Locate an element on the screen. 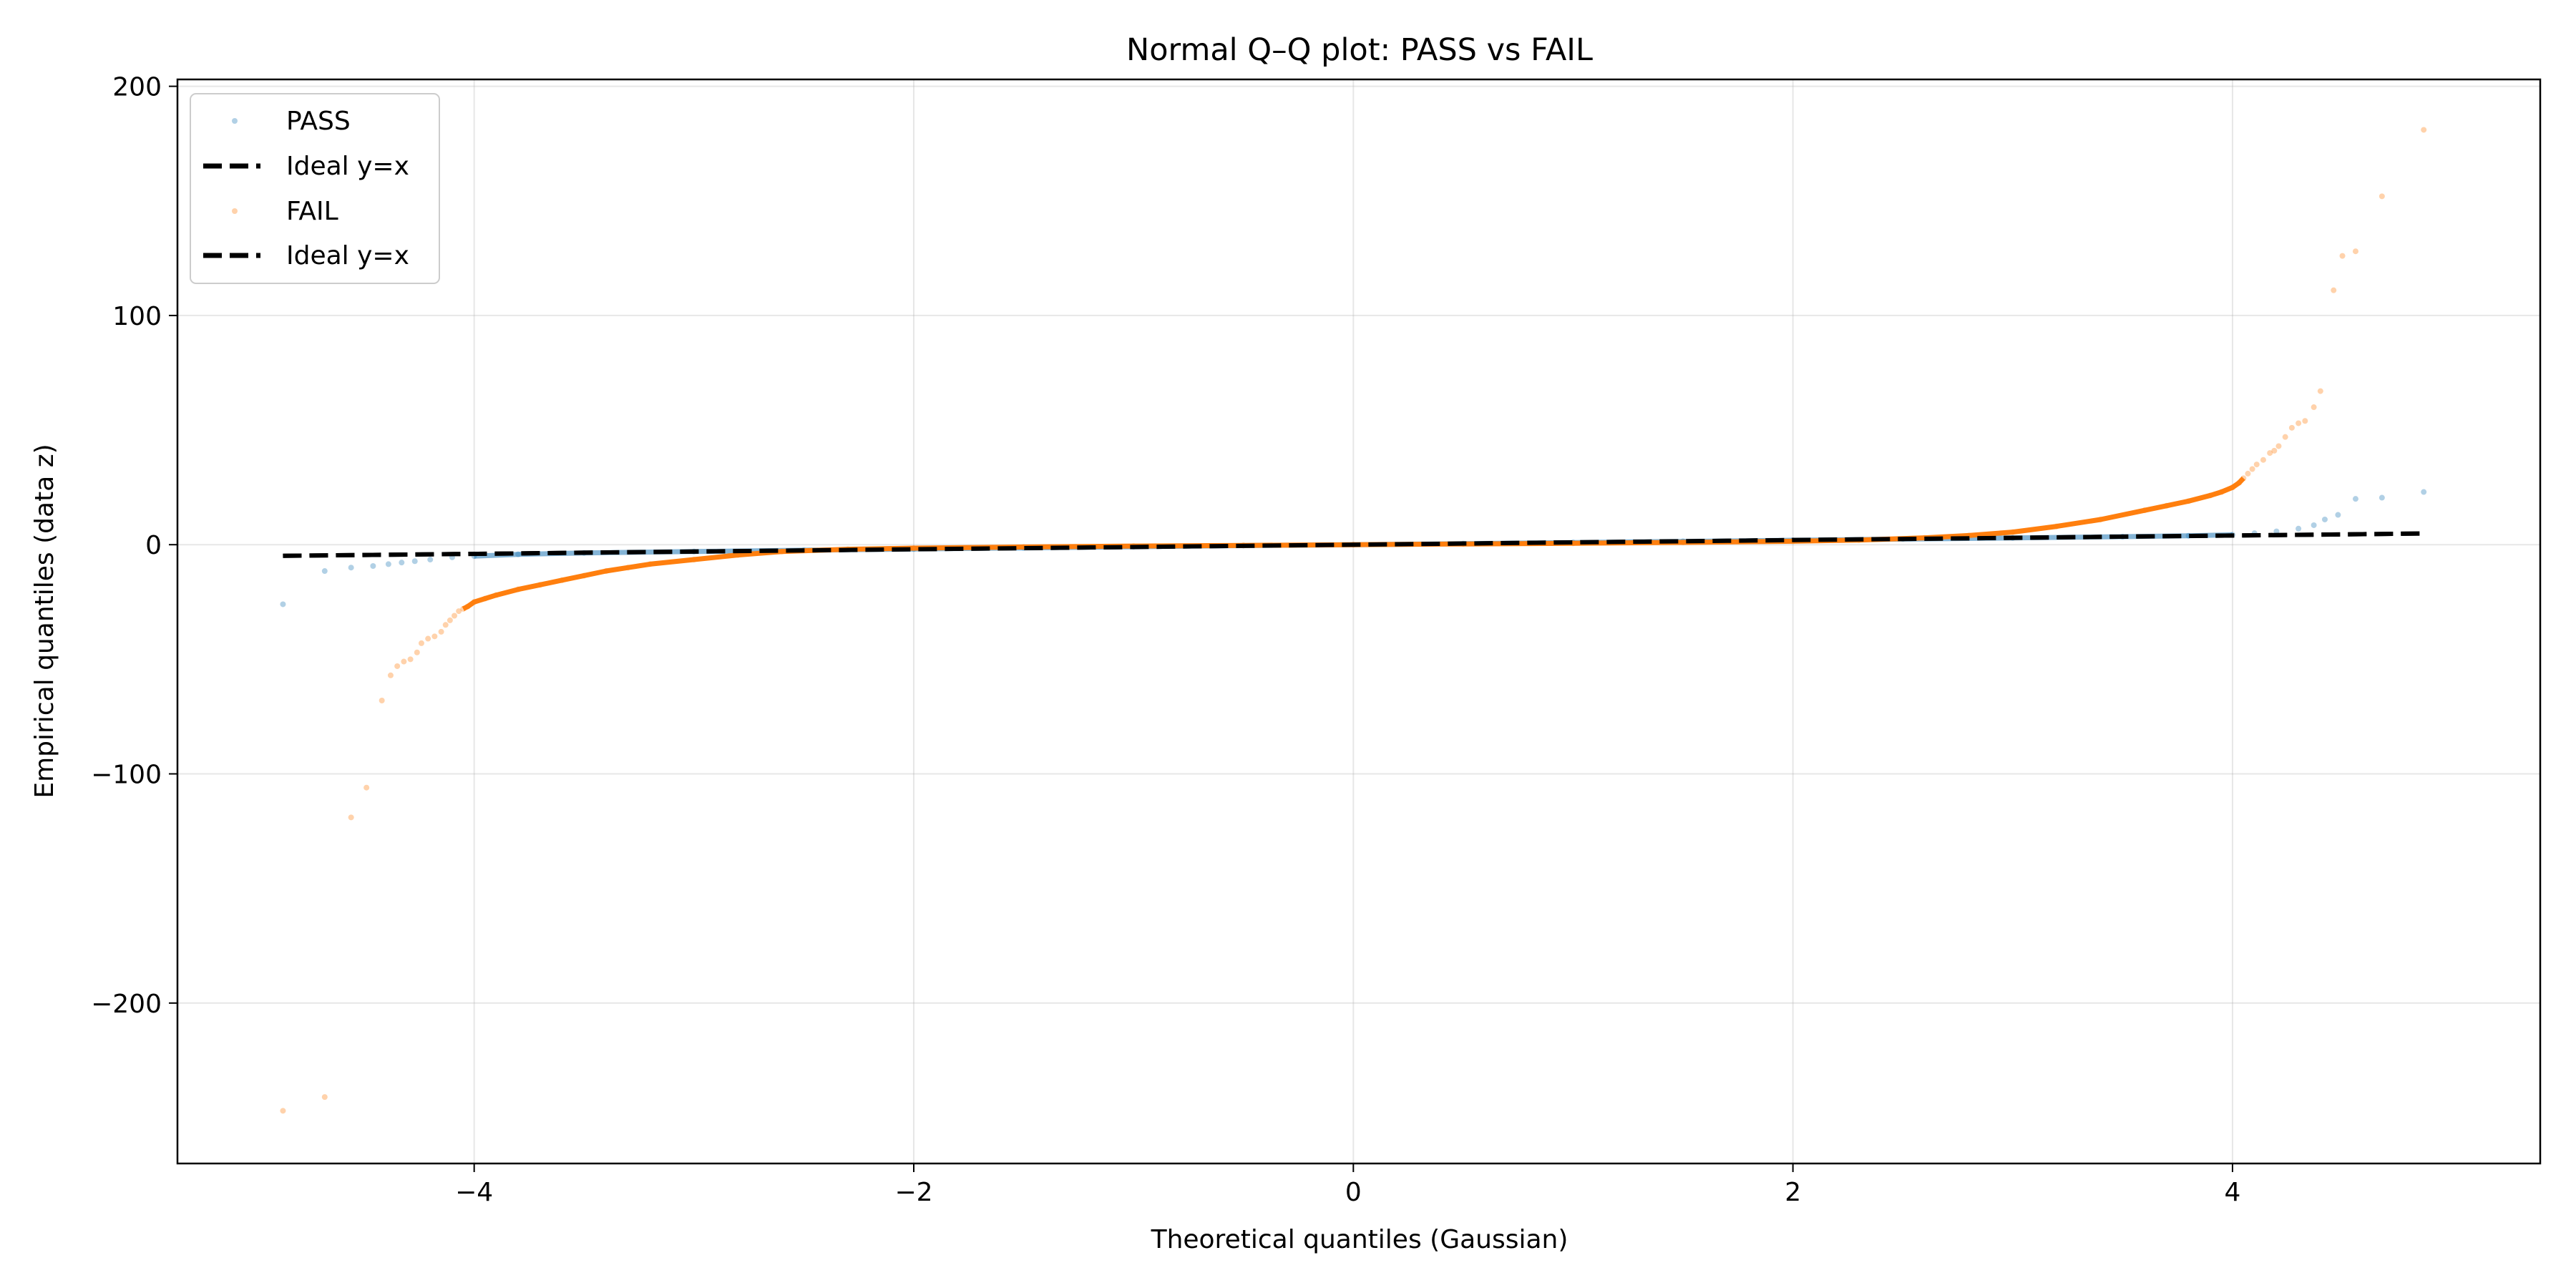  legend-label-ideal-1: Ideal y=x is located at coordinates (347, 166).